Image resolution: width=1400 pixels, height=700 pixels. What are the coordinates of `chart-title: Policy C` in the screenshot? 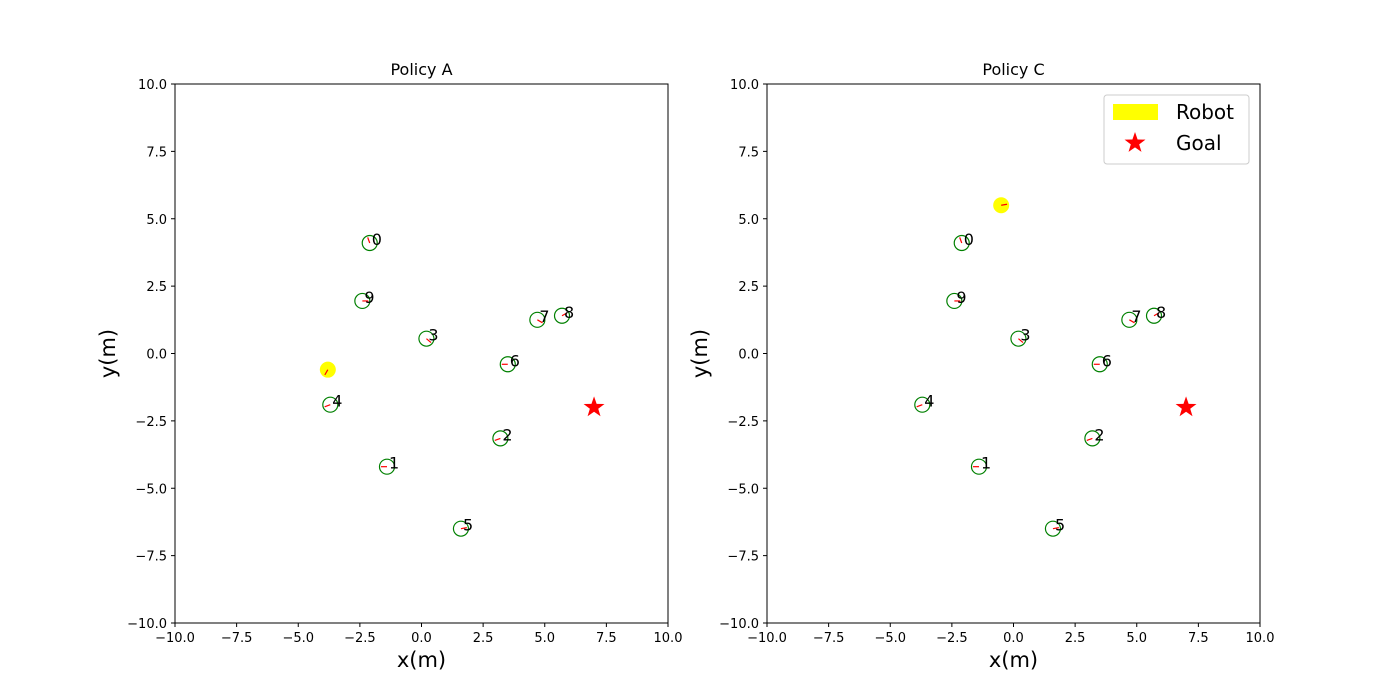 It's located at (1013, 69).